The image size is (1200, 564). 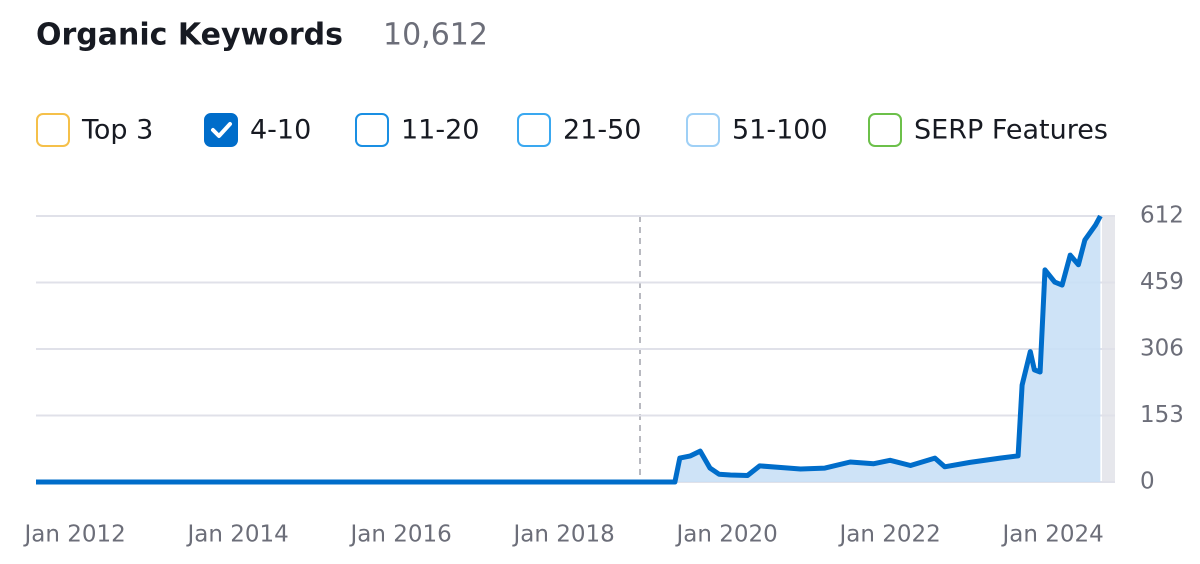 I want to click on filter-label: 51-100, so click(x=780, y=130).